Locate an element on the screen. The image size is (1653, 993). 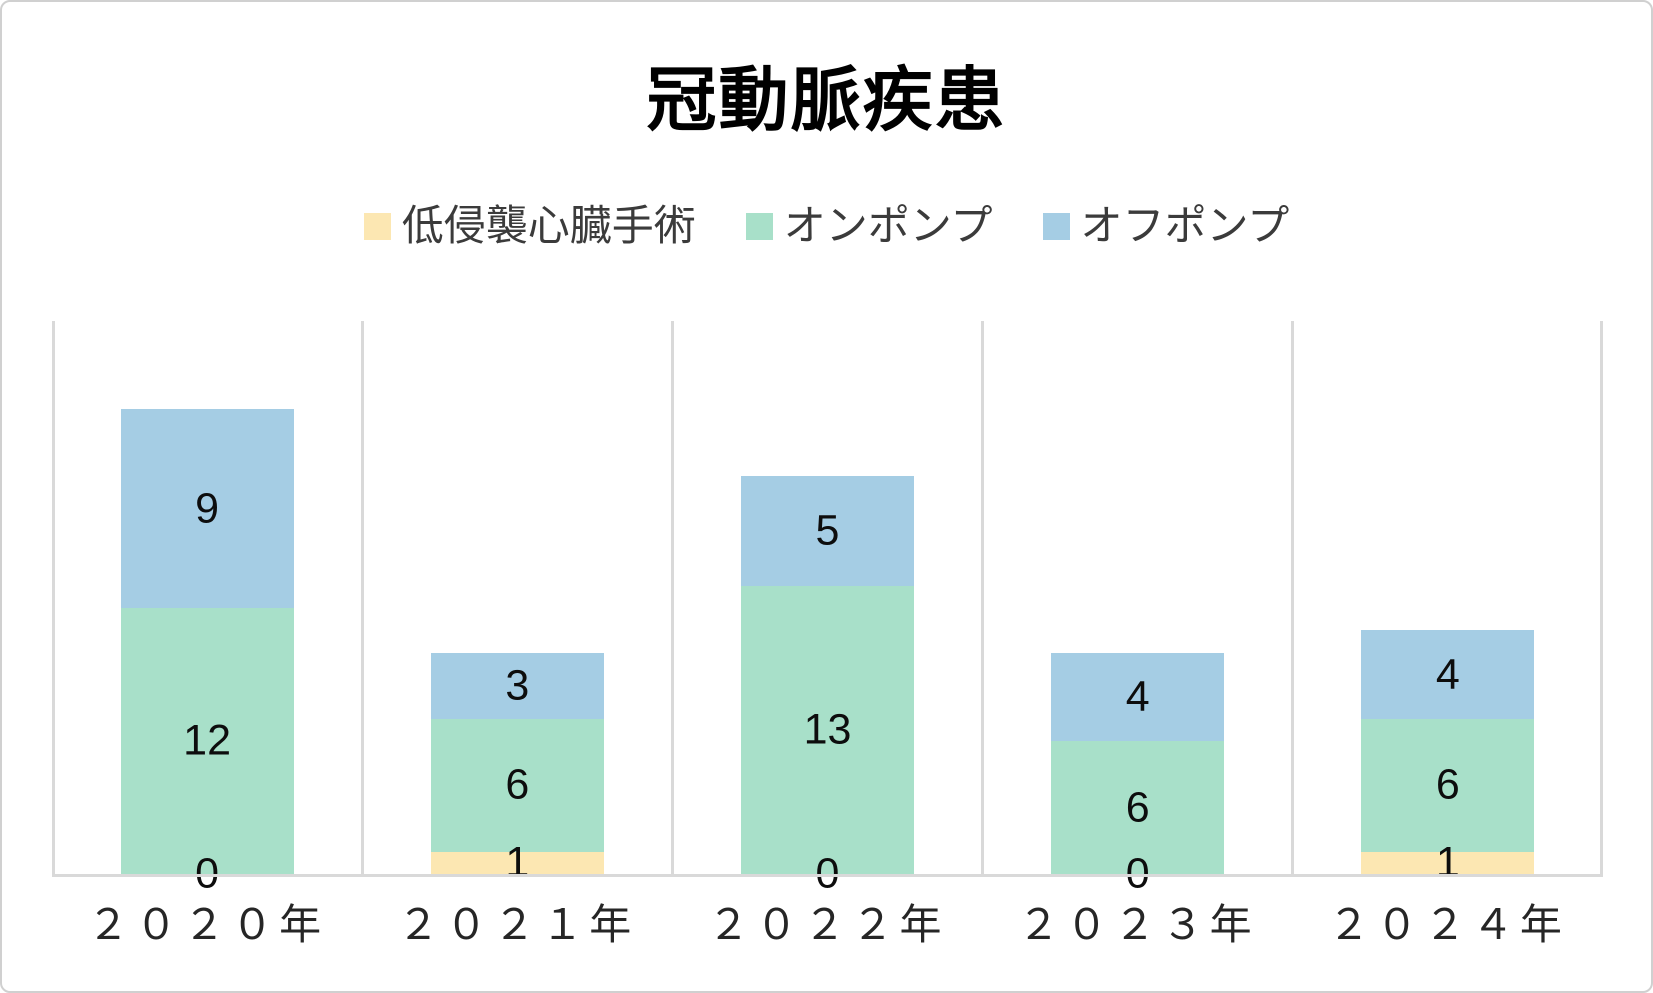
data-label-off-pump: 9 is located at coordinates (207, 508).